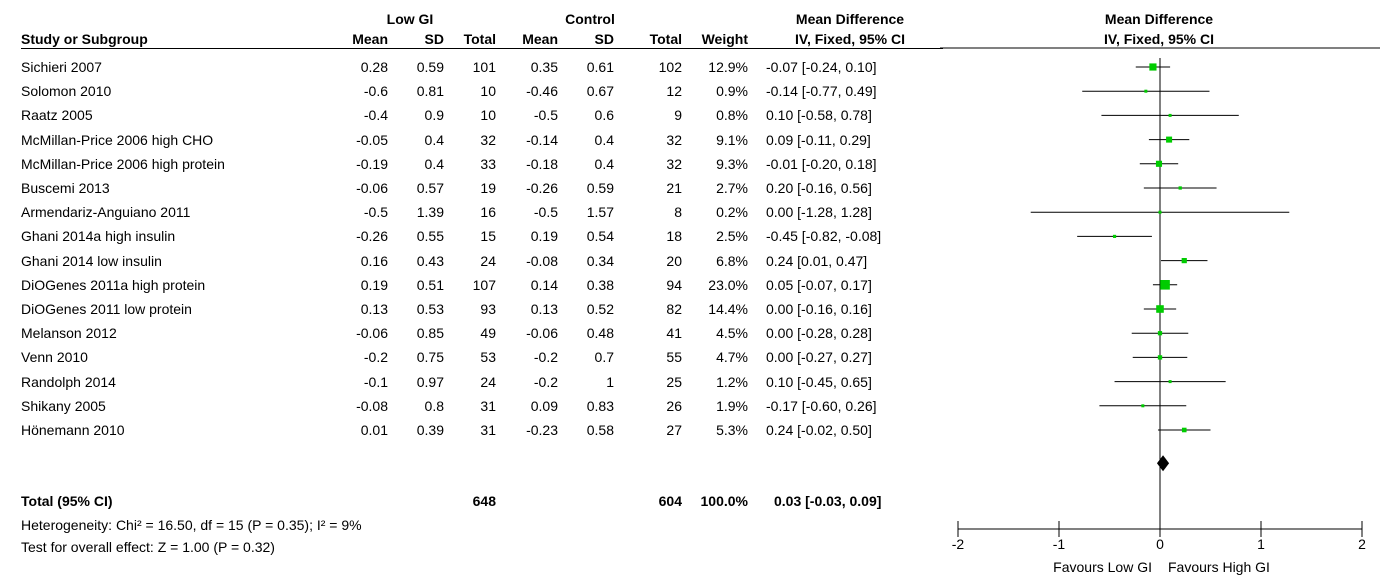 The image size is (1388, 577). What do you see at coordinates (545, 115) in the screenshot?
I see `control-mean: -0.5` at bounding box center [545, 115].